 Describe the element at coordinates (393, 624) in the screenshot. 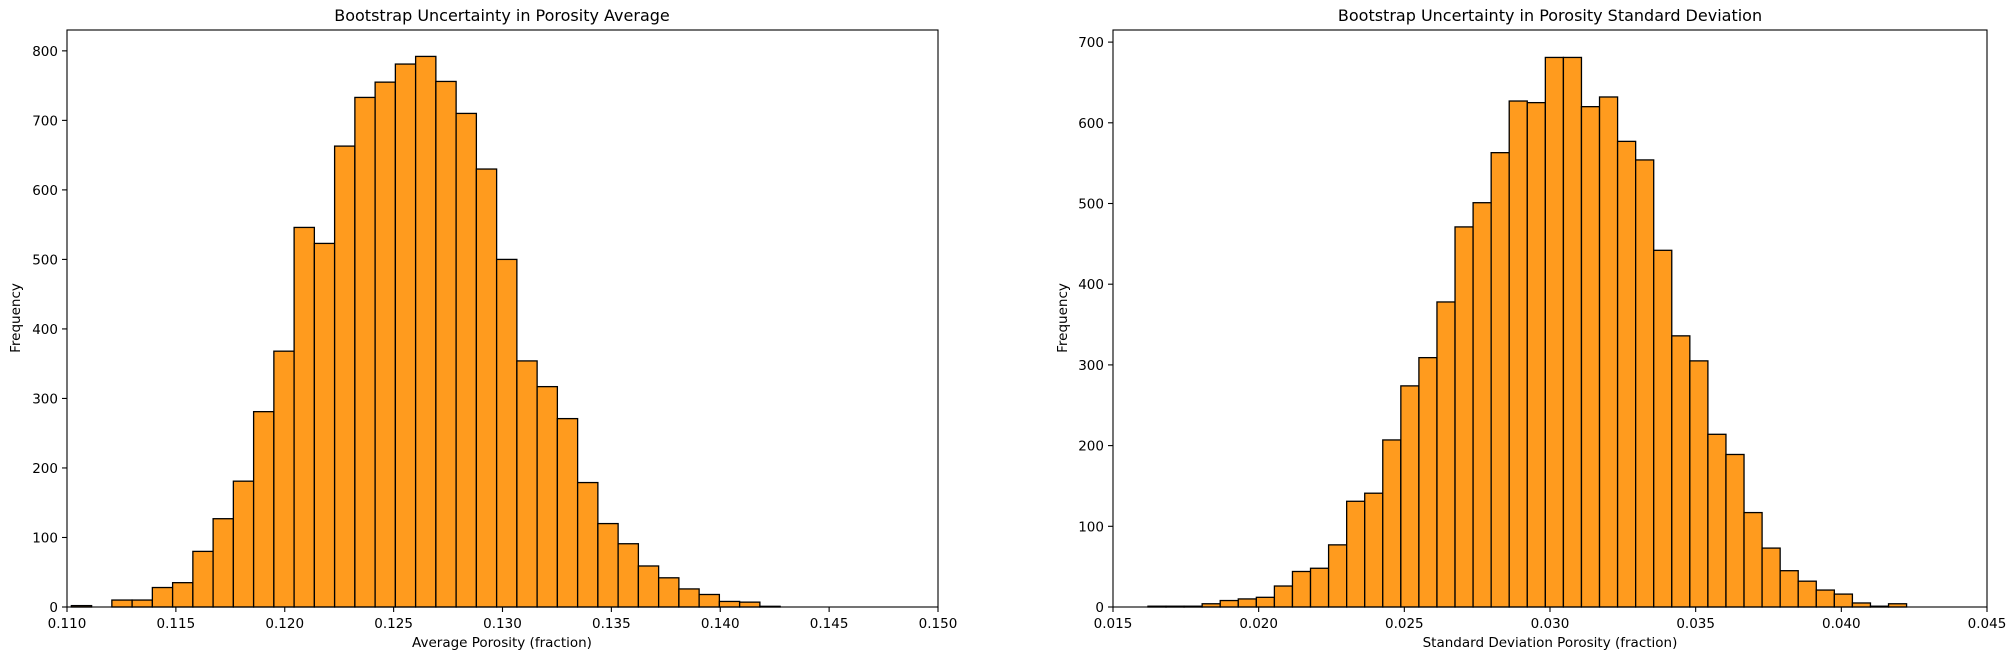

I see `x-tick-label: 0.125` at that location.